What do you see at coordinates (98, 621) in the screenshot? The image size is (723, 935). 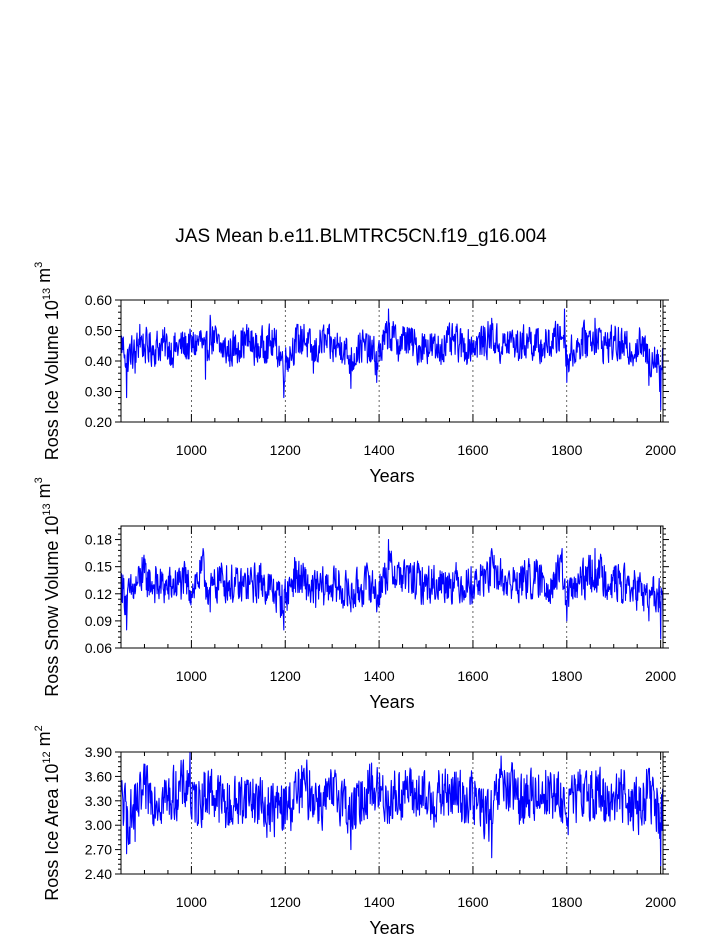 I see `y-tick-label-0.09: 0.09` at bounding box center [98, 621].